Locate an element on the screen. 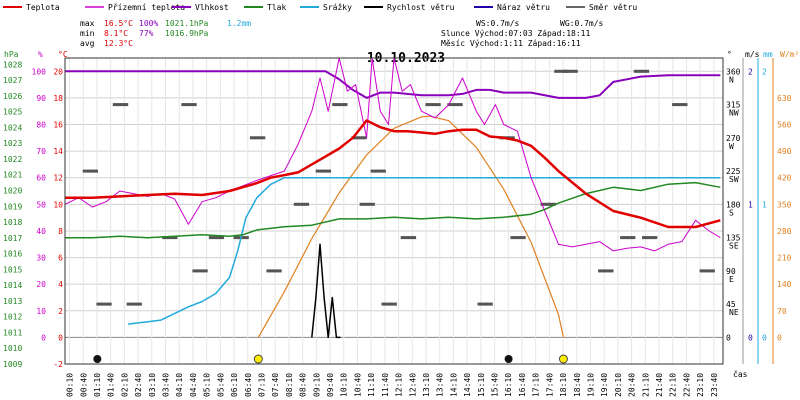  tick-time: 09:40 is located at coordinates (330, 385).